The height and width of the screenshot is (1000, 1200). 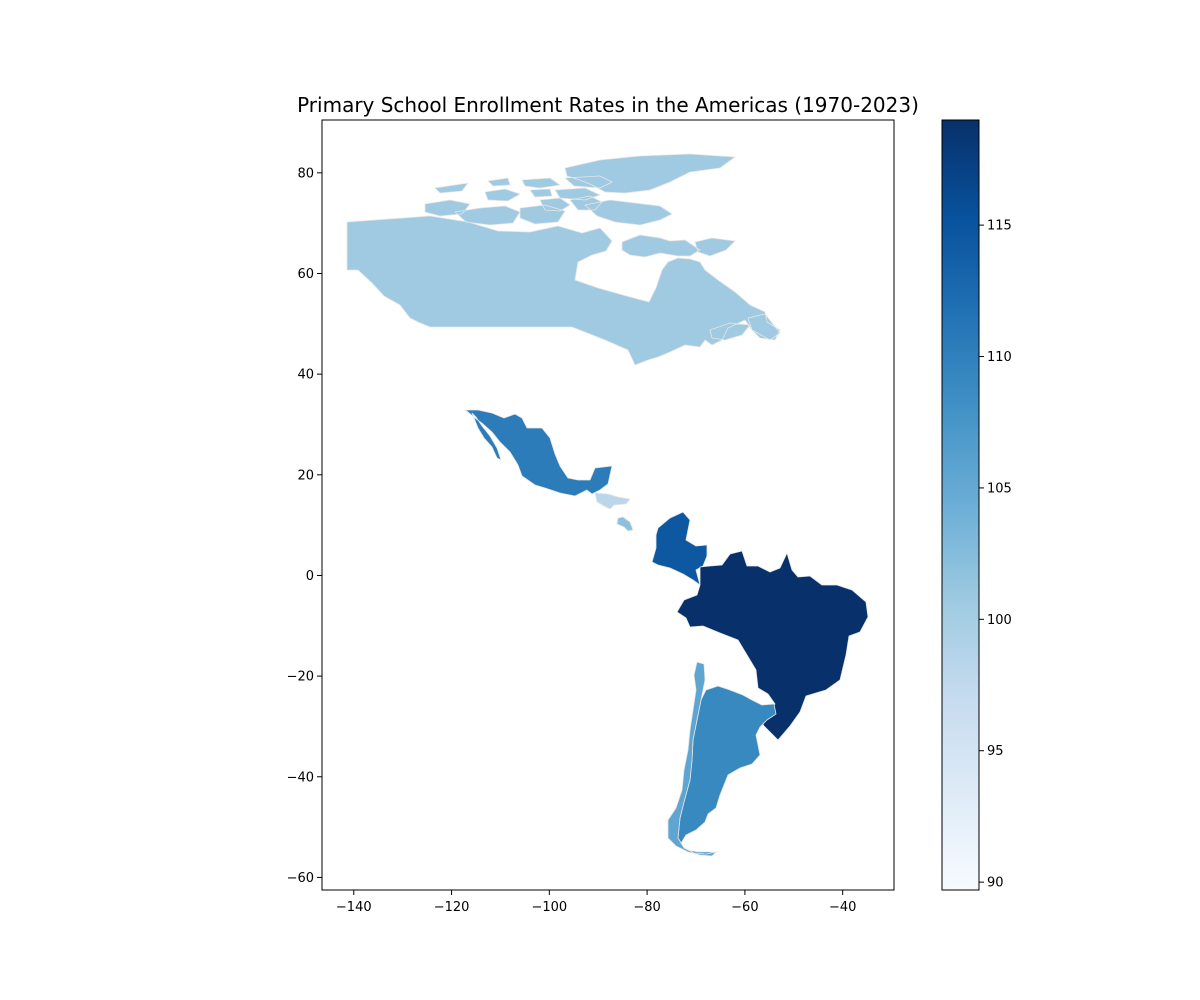 What do you see at coordinates (549, 907) in the screenshot?
I see `x-tick-label: −100` at bounding box center [549, 907].